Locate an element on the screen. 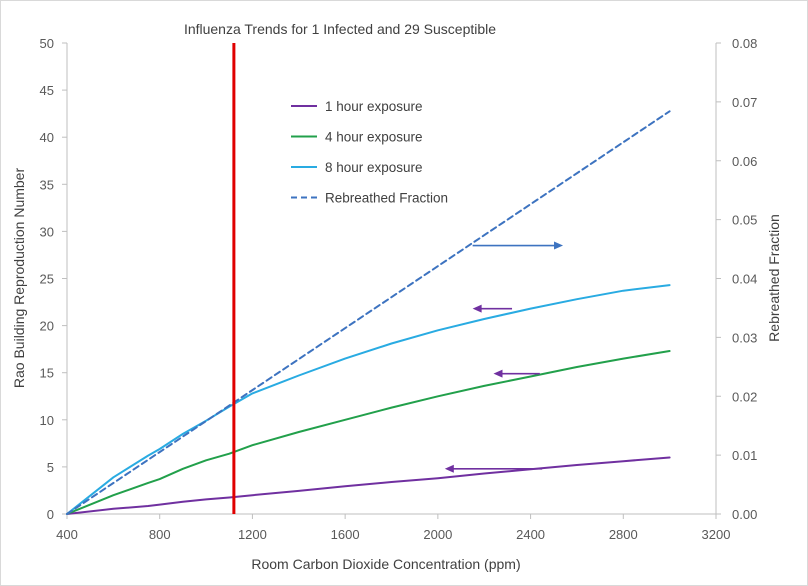  y-tick-label: 20 is located at coordinates (47, 326).